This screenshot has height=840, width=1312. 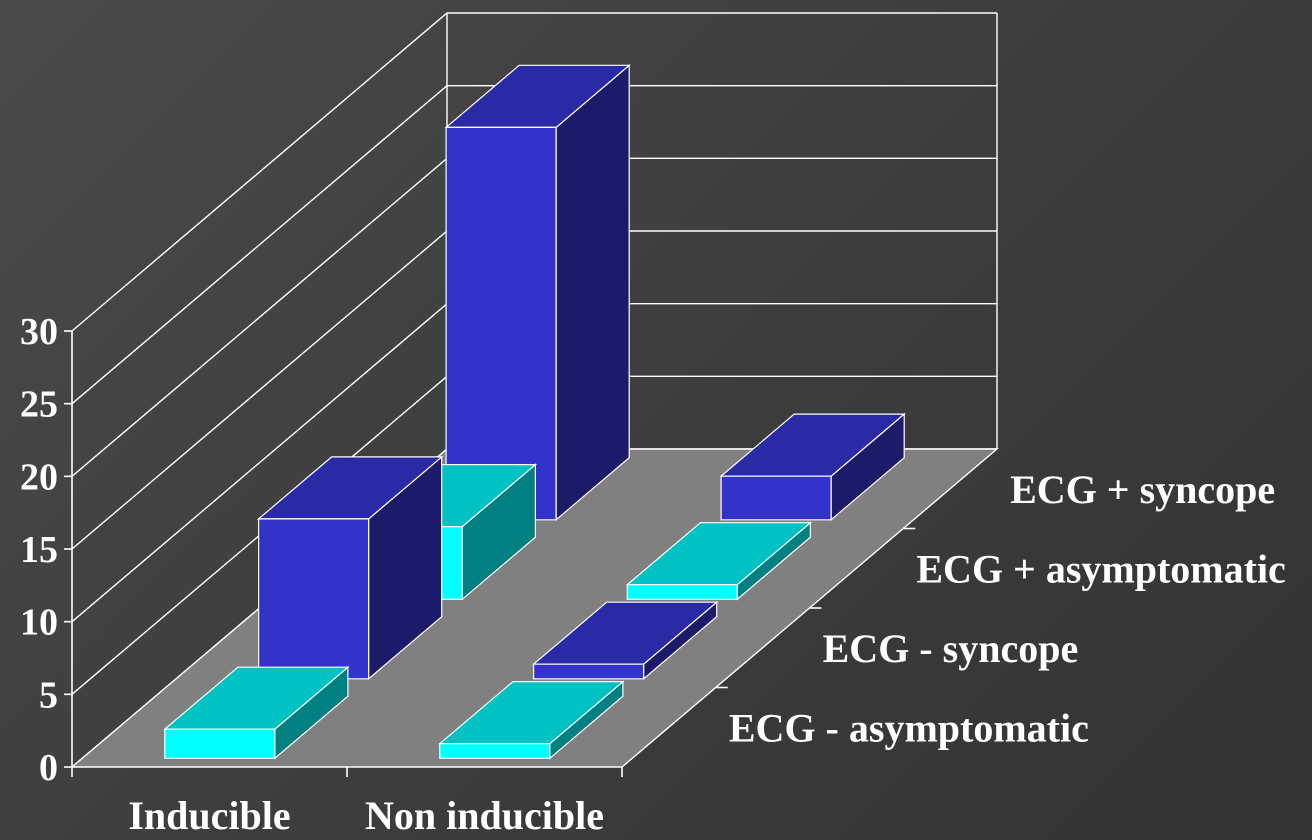 What do you see at coordinates (209, 815) in the screenshot?
I see `category-label: Inducible` at bounding box center [209, 815].